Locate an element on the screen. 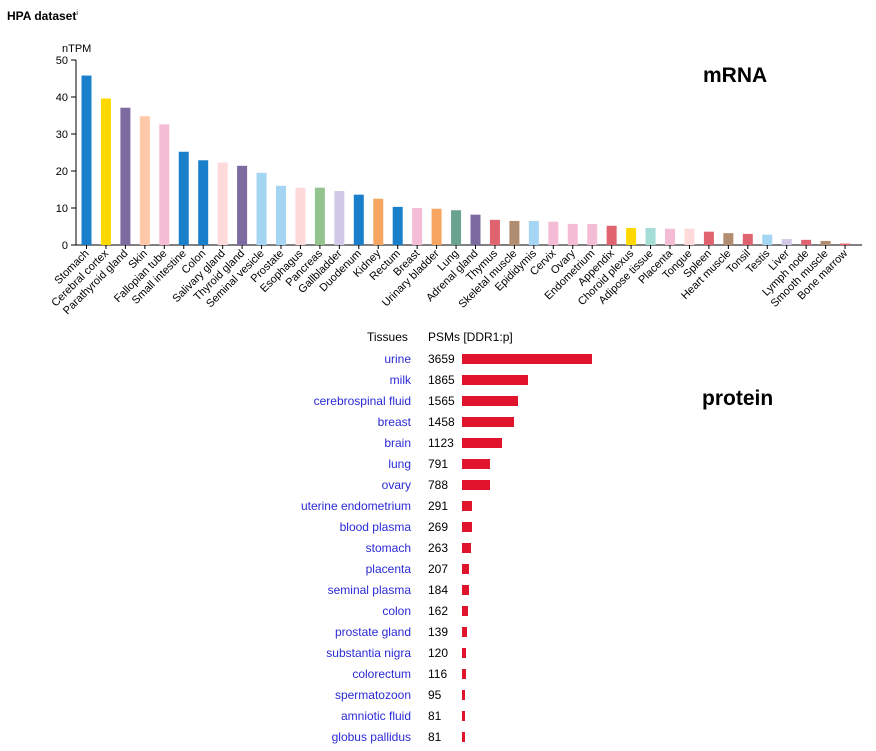  info-icon: i is located at coordinates (77, 13).